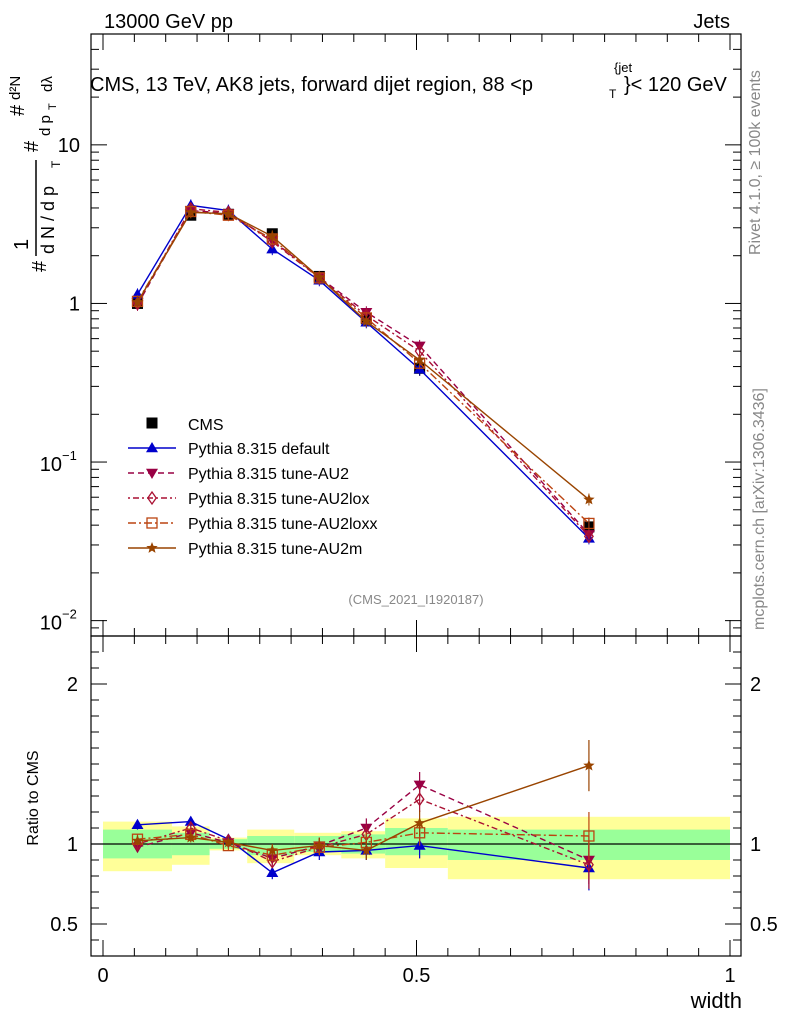 The image size is (786, 1024). What do you see at coordinates (764, 925) in the screenshot?
I see `ratio-ytick-label-right-0: 0.5` at bounding box center [764, 925].